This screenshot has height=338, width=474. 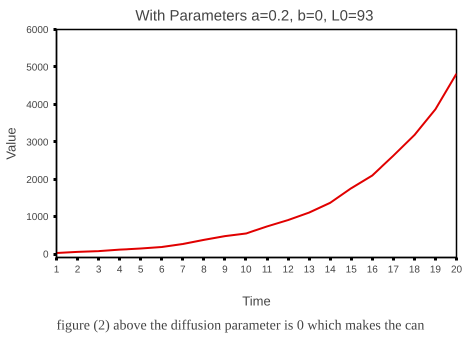 I want to click on y-tick-label: 5000, so click(x=37, y=68).